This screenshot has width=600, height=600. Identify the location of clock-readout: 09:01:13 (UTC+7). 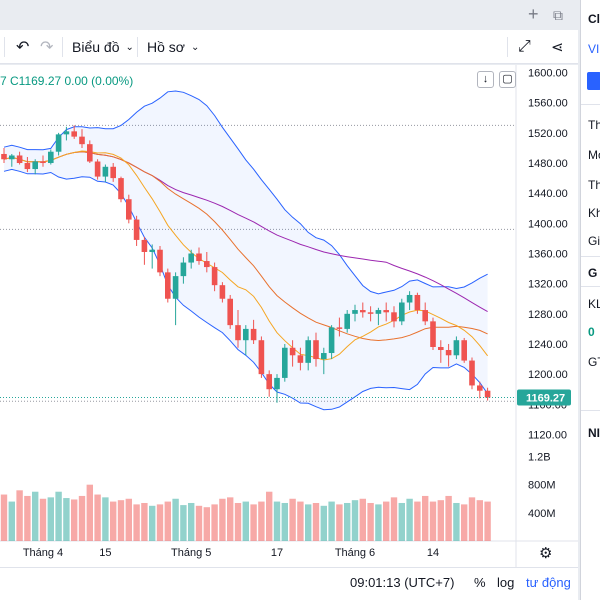
(402, 582).